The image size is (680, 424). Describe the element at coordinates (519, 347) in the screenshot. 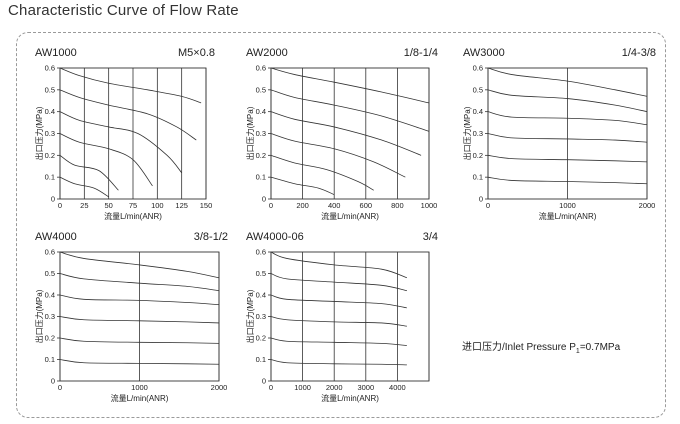

I see `inlet-pressure-label: 进口压力/Inlet Pressure P` at that location.